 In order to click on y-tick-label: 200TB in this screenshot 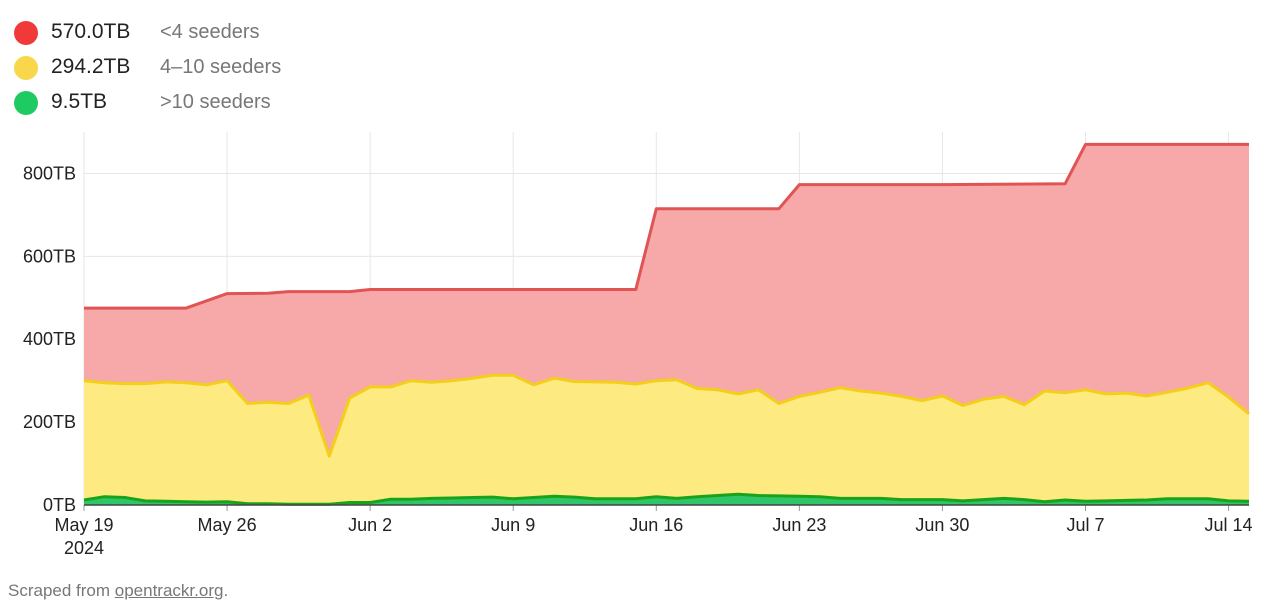, I will do `click(49, 422)`.